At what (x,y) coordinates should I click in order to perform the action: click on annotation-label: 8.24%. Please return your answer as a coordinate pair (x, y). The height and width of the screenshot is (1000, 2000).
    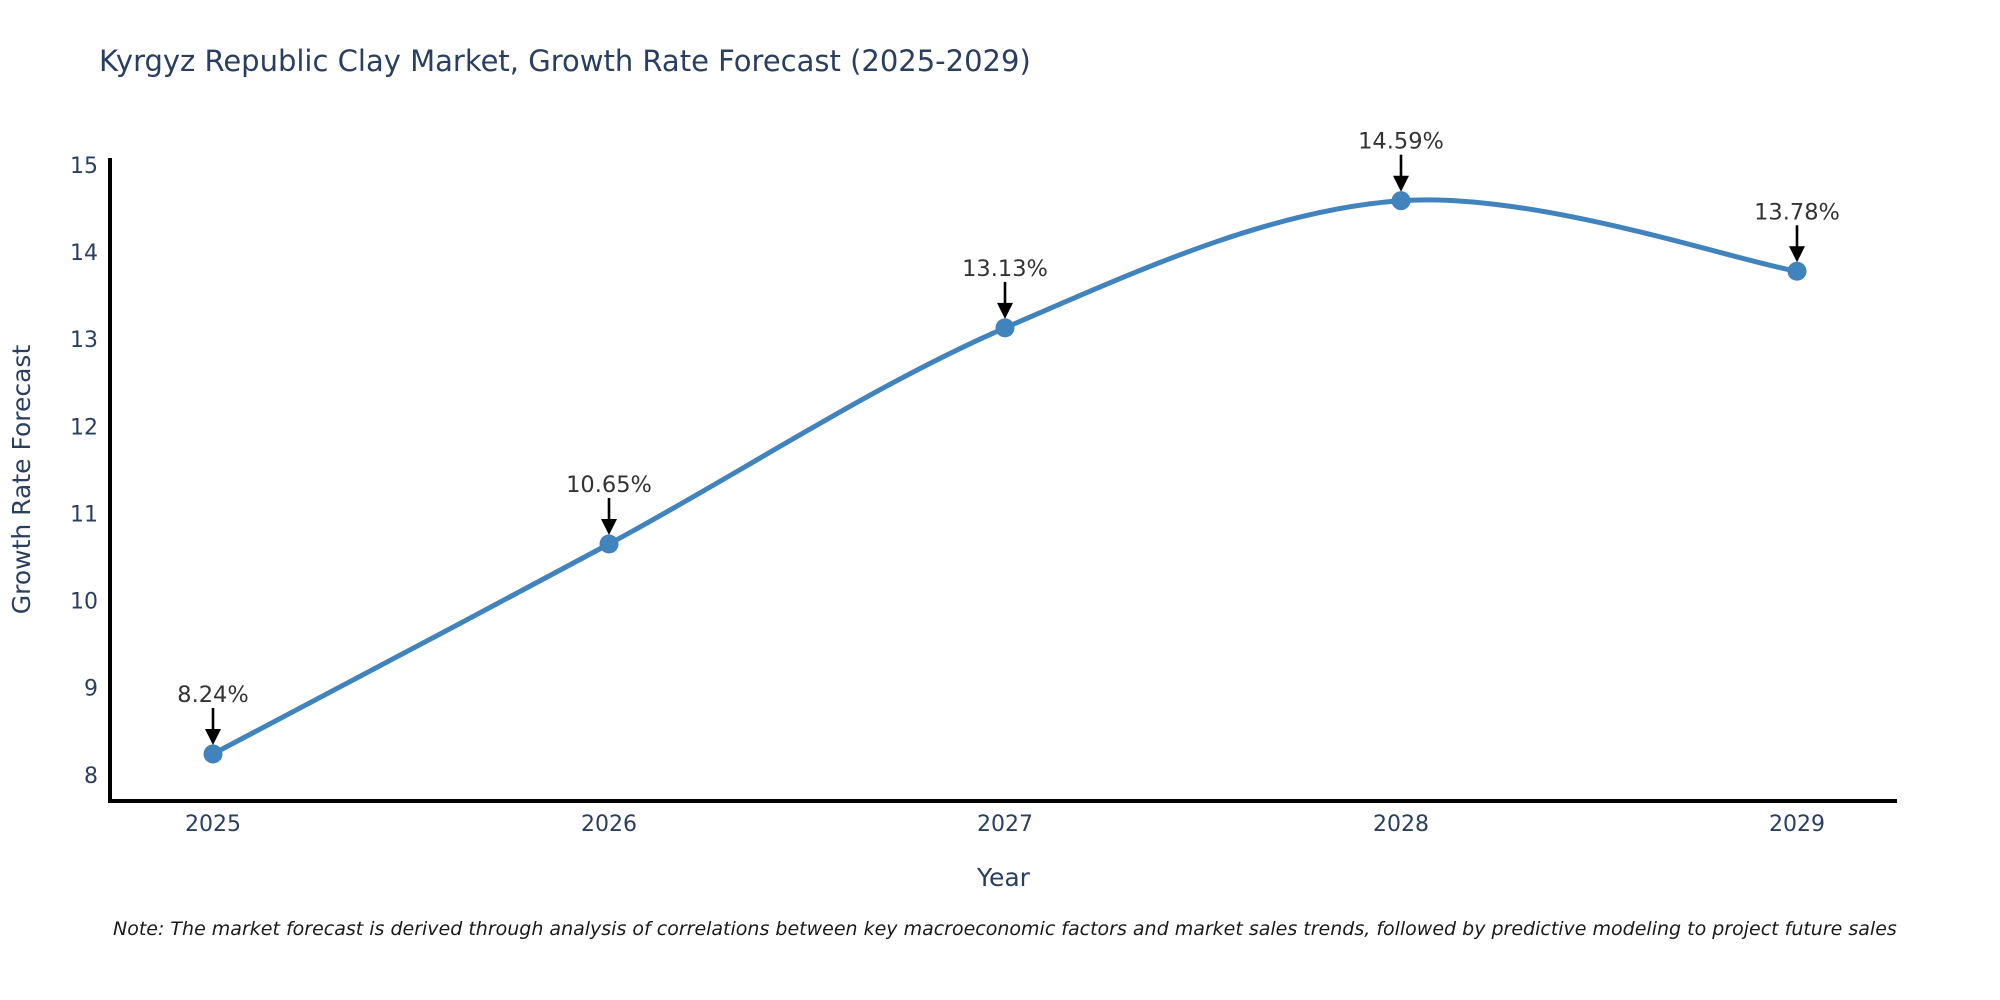
    Looking at the image, I should click on (212, 695).